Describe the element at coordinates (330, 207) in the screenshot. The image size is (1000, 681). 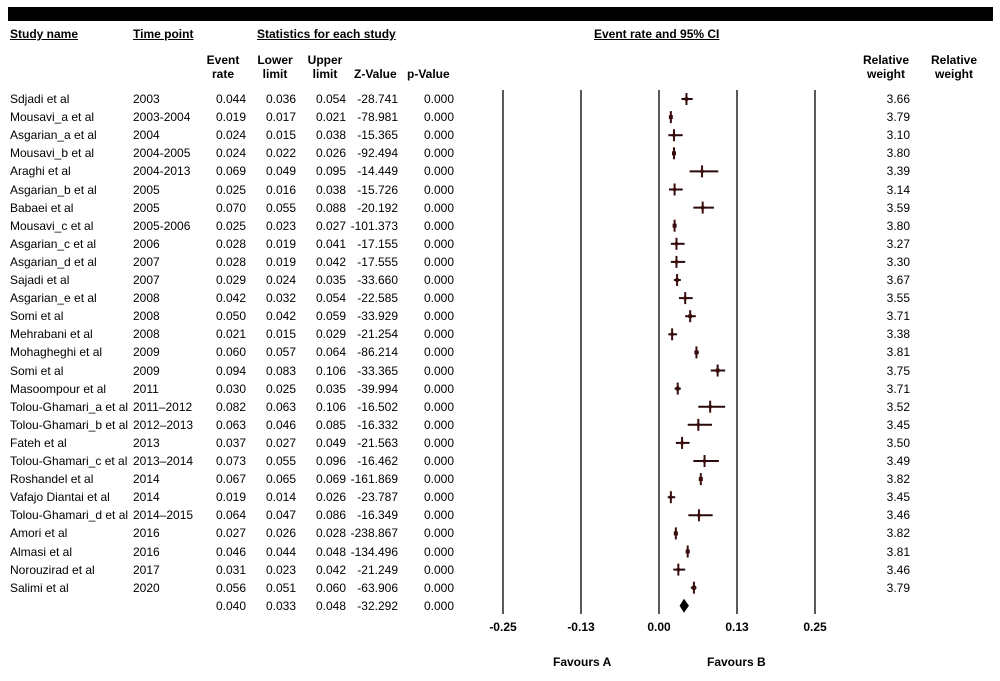
I see `upper-limit-cell: 0.088` at that location.